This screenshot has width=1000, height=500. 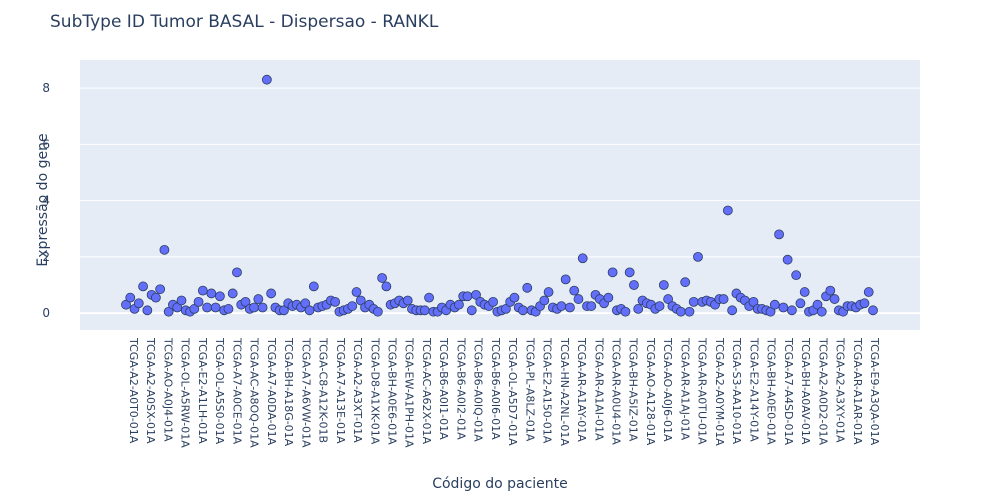 I want to click on x-tick-label: TCGA-AR-A0U4-01A, so click(x=616, y=391).